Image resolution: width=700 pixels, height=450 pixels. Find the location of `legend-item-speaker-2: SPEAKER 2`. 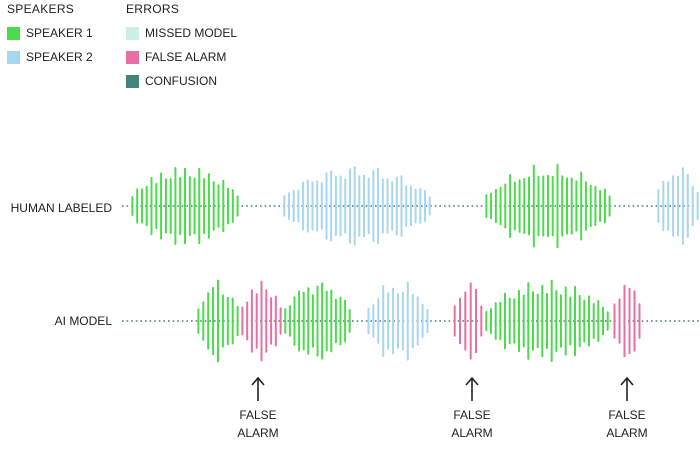

legend-item-speaker-2: SPEAKER 2 is located at coordinates (50, 57).